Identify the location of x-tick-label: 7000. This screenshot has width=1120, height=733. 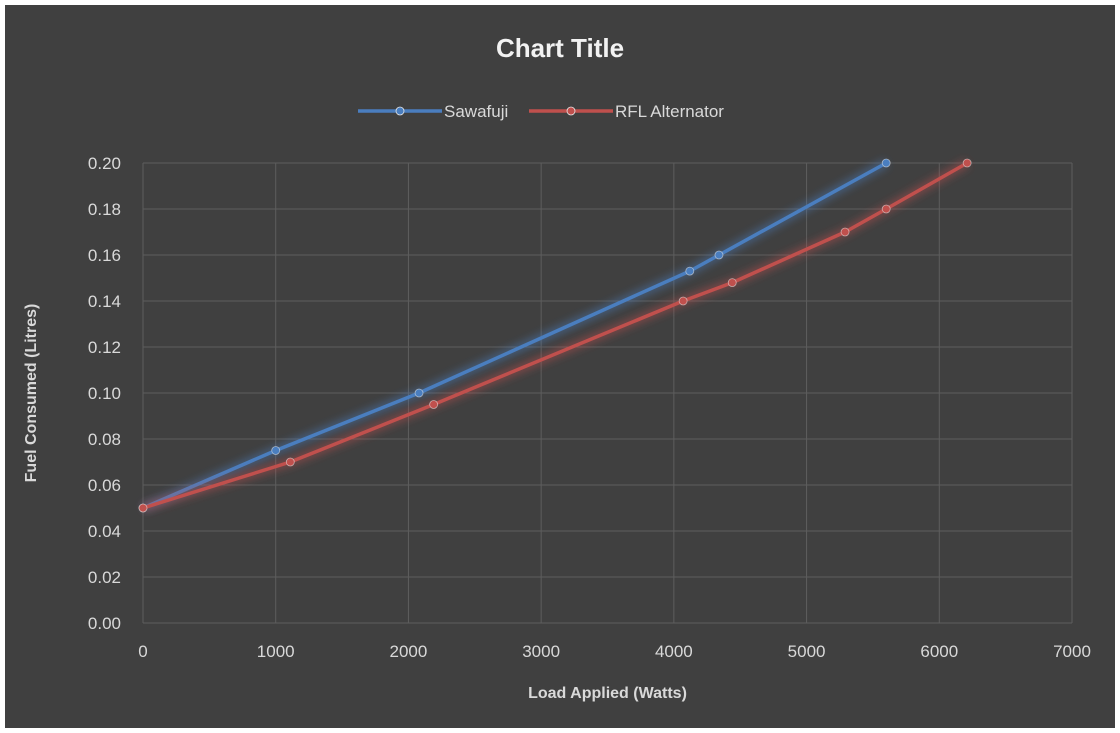
(1072, 651).